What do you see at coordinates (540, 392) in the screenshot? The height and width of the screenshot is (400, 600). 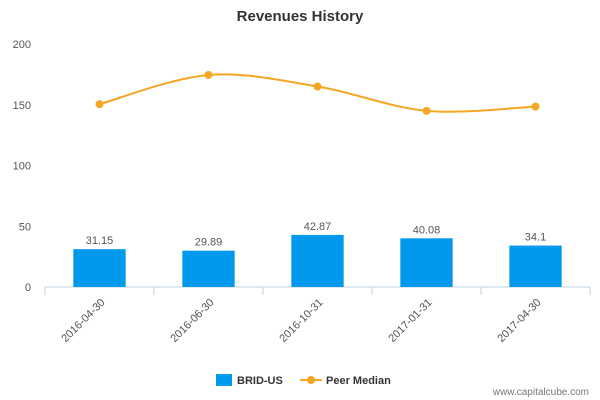 I see `credit-text: www.capitalcube.com` at bounding box center [540, 392].